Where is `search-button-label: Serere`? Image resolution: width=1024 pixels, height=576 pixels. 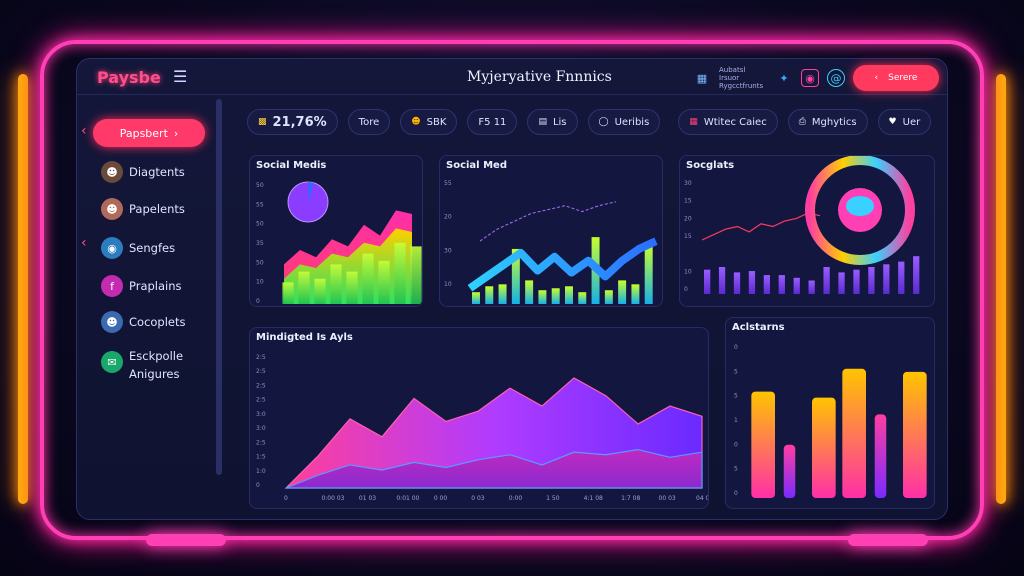
search-button-label: Serere is located at coordinates (903, 78).